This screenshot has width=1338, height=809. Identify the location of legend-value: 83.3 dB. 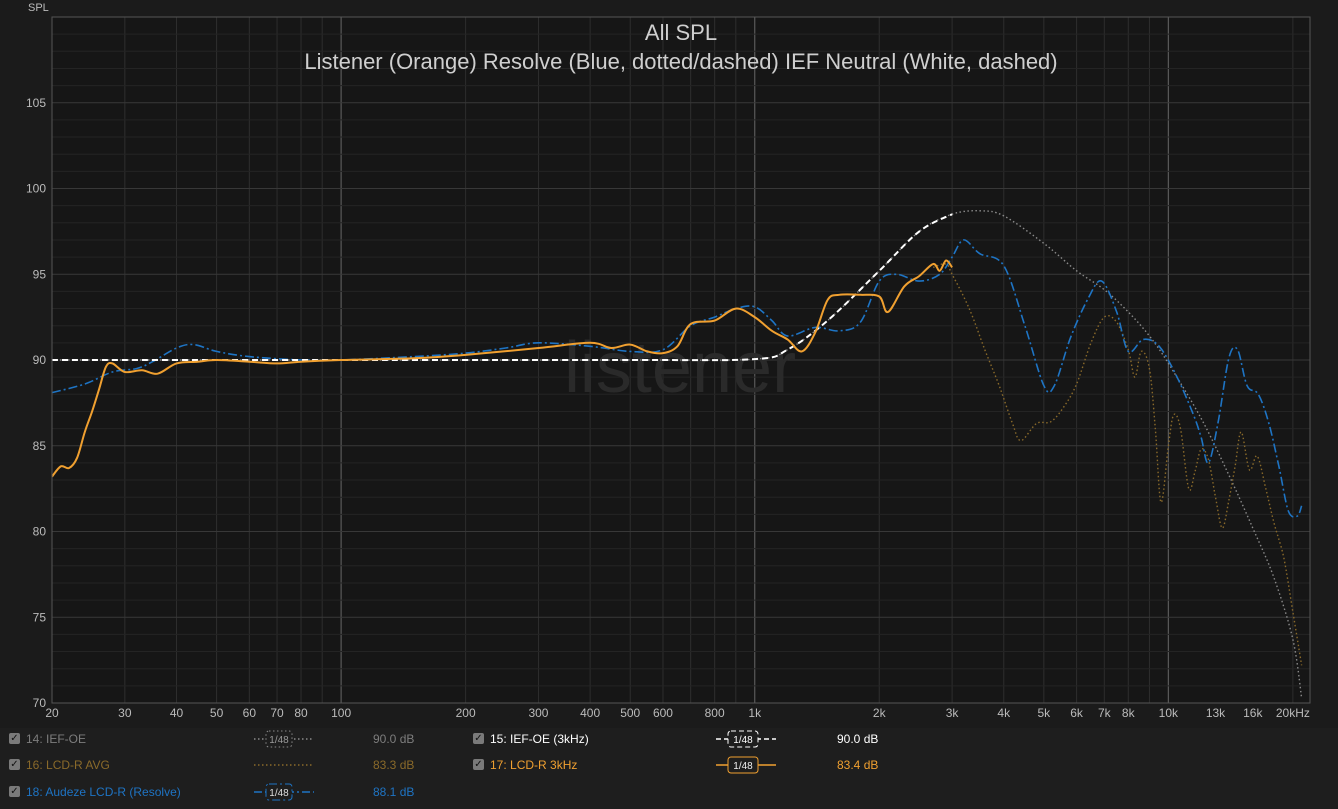
(394, 765).